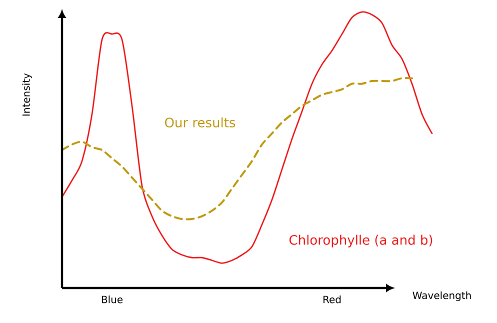 The image size is (497, 323). I want to click on x-tick-label: Blue, so click(112, 300).